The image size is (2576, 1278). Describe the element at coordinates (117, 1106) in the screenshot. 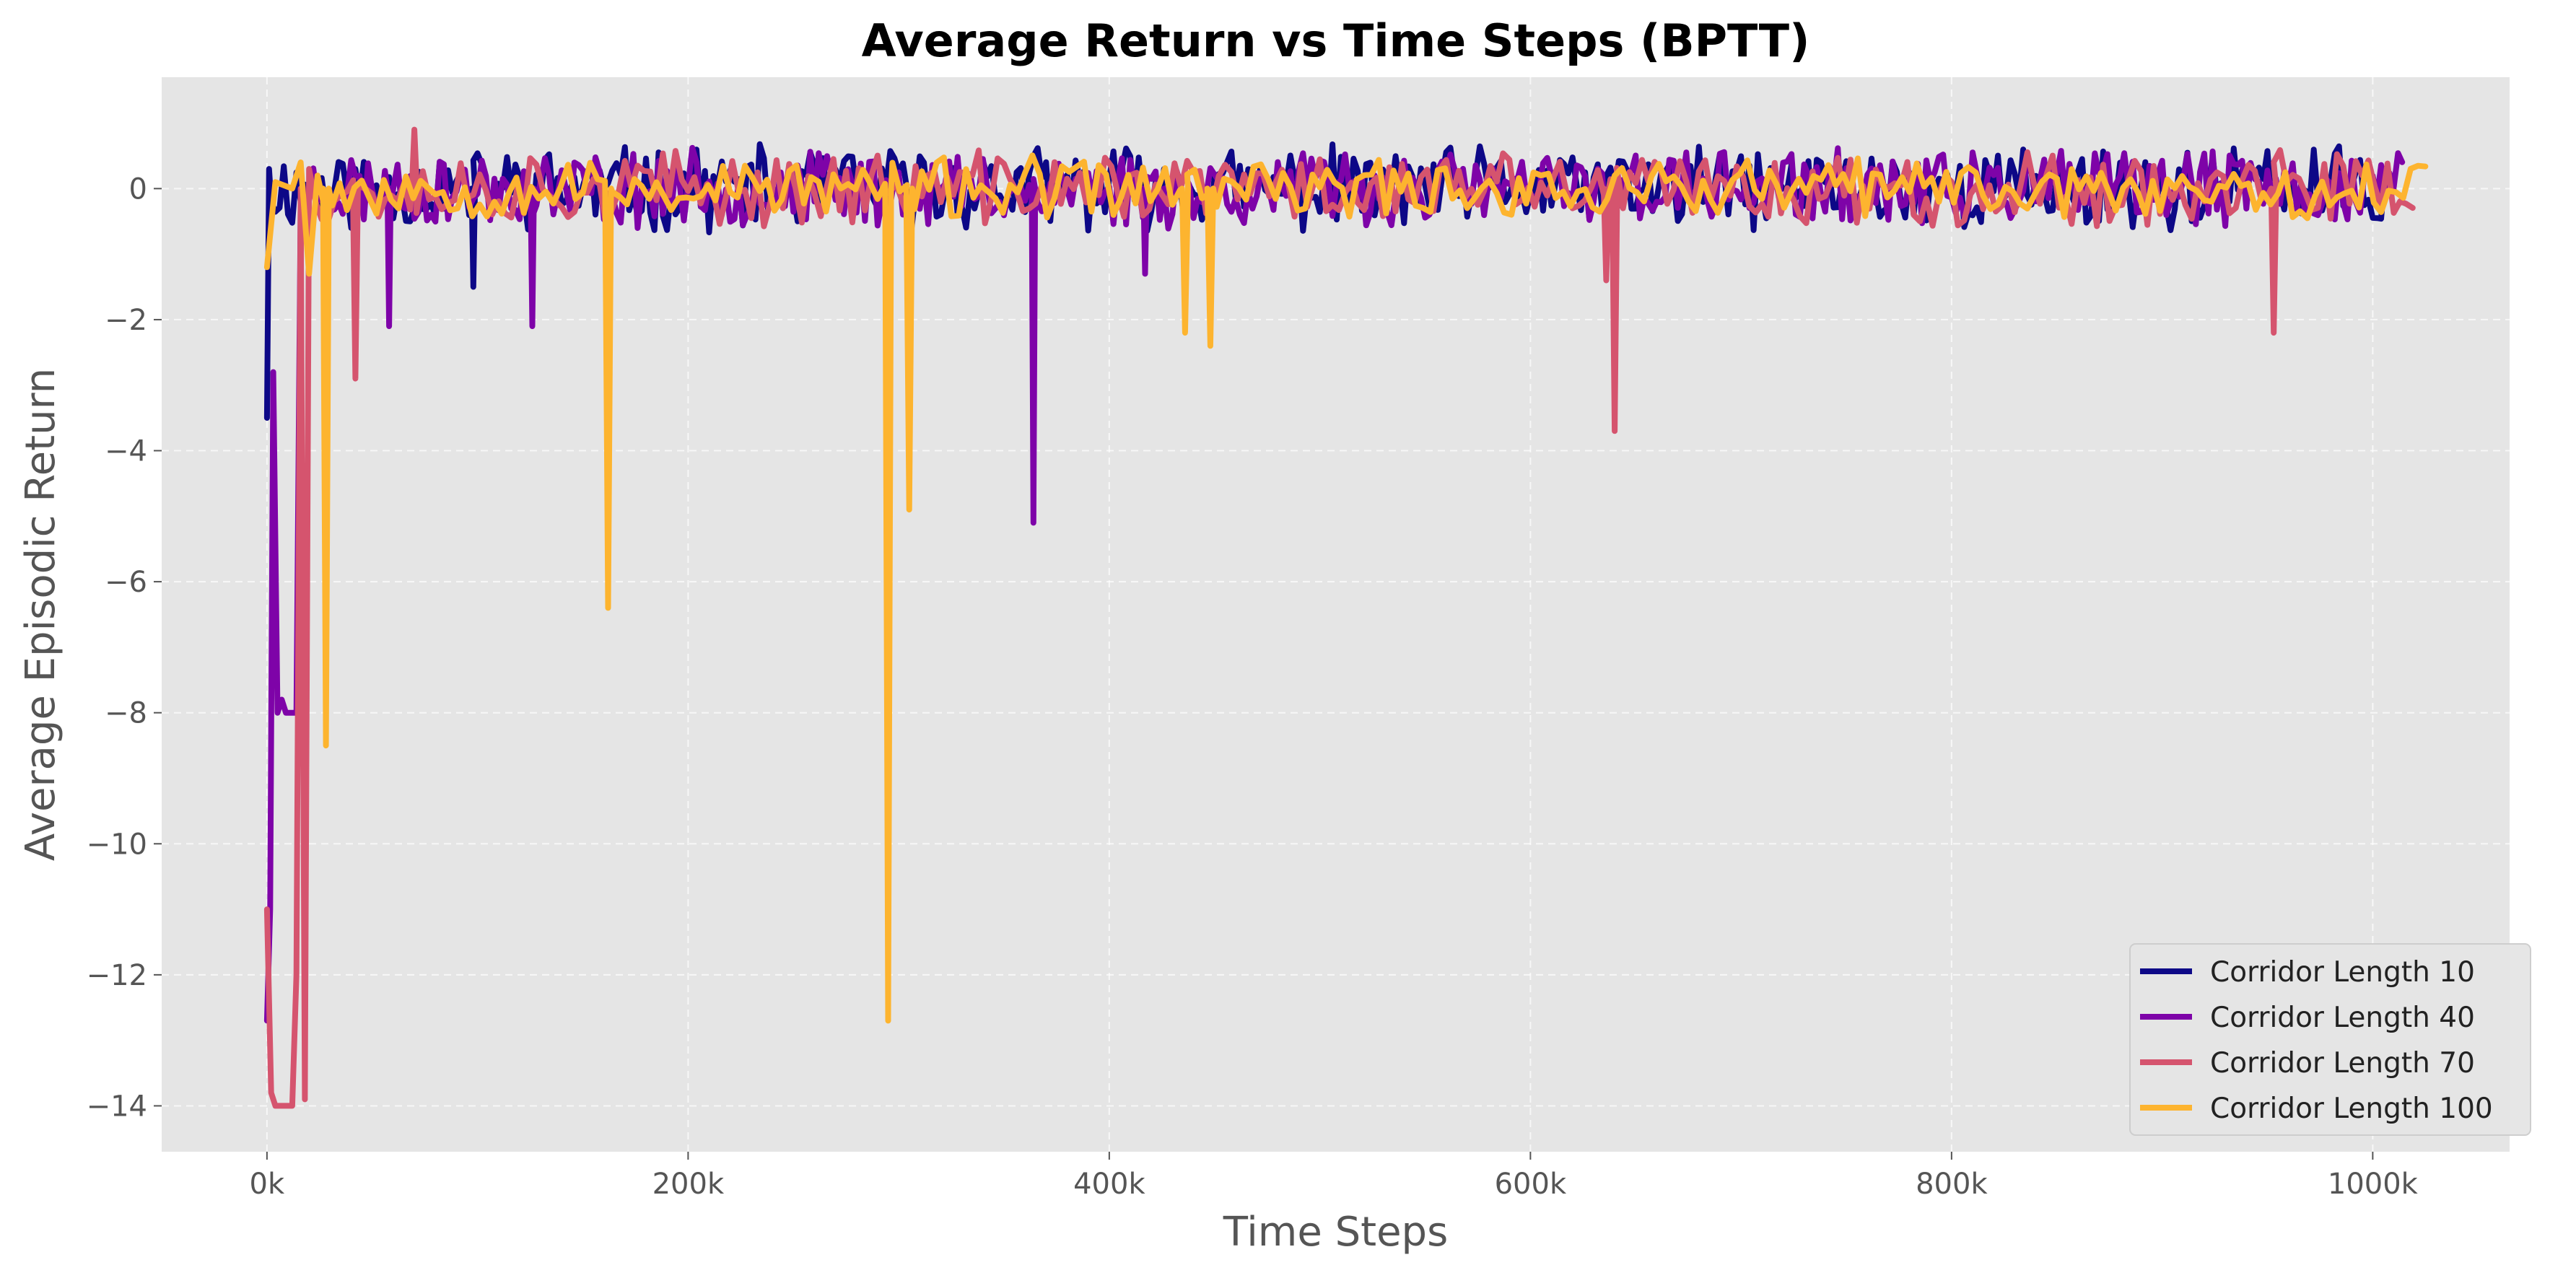

I see `y-tick-label: −14` at that location.